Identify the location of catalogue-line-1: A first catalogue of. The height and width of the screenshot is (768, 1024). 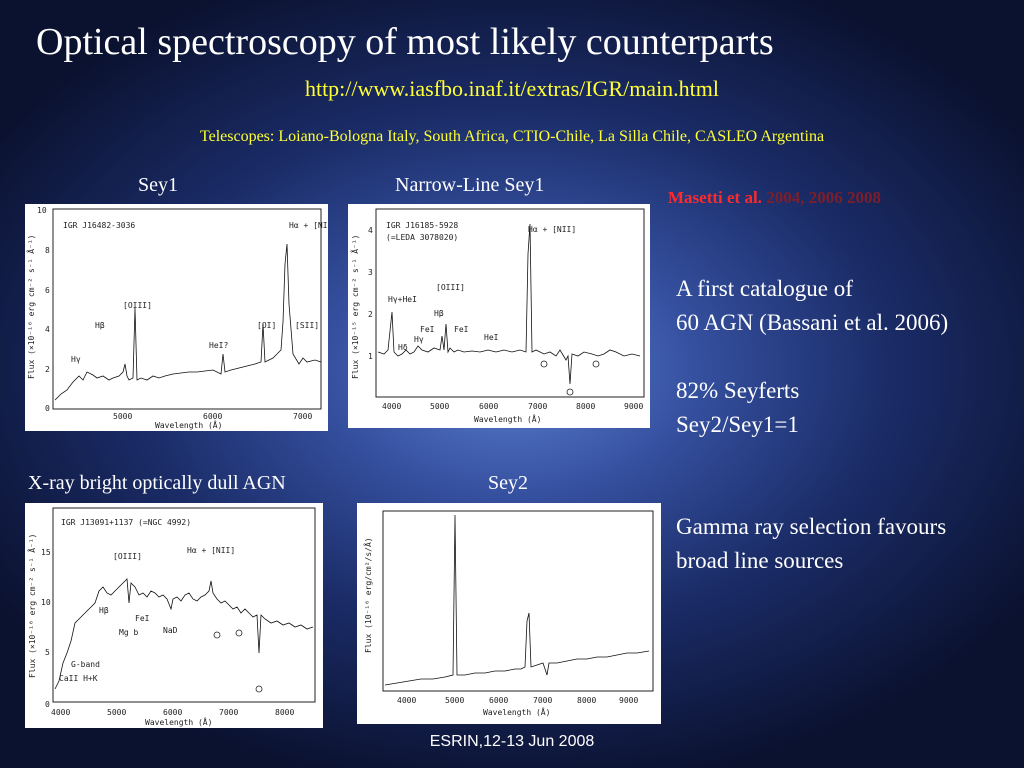
(764, 288).